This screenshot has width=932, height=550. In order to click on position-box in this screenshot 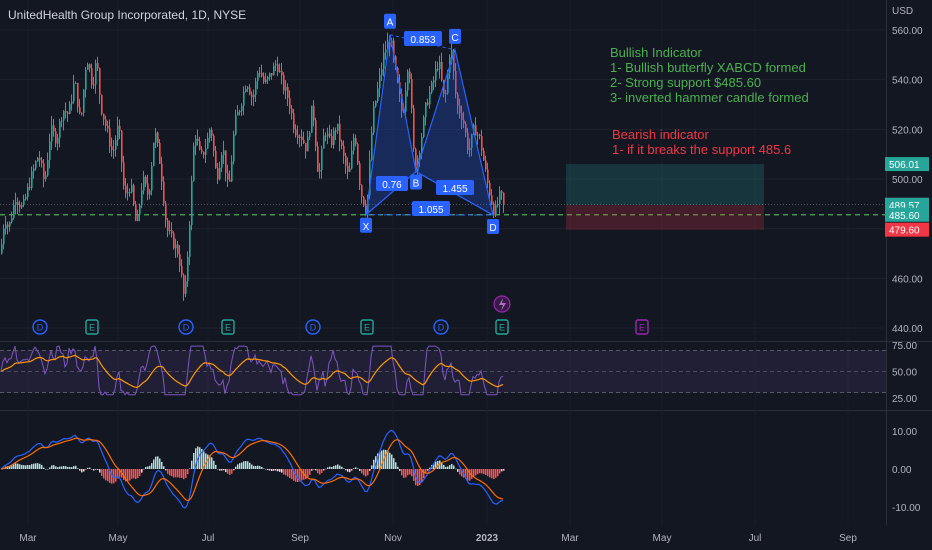, I will do `click(665, 197)`.